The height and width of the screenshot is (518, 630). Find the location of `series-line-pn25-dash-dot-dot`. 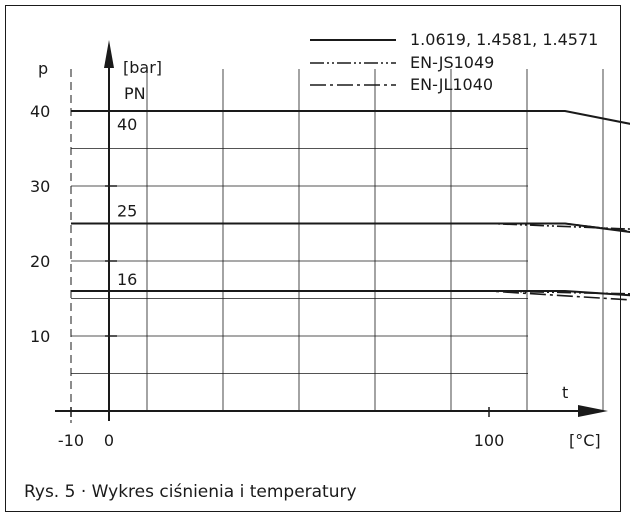

series-line-pn25-dash-dot-dot is located at coordinates (350, 226).